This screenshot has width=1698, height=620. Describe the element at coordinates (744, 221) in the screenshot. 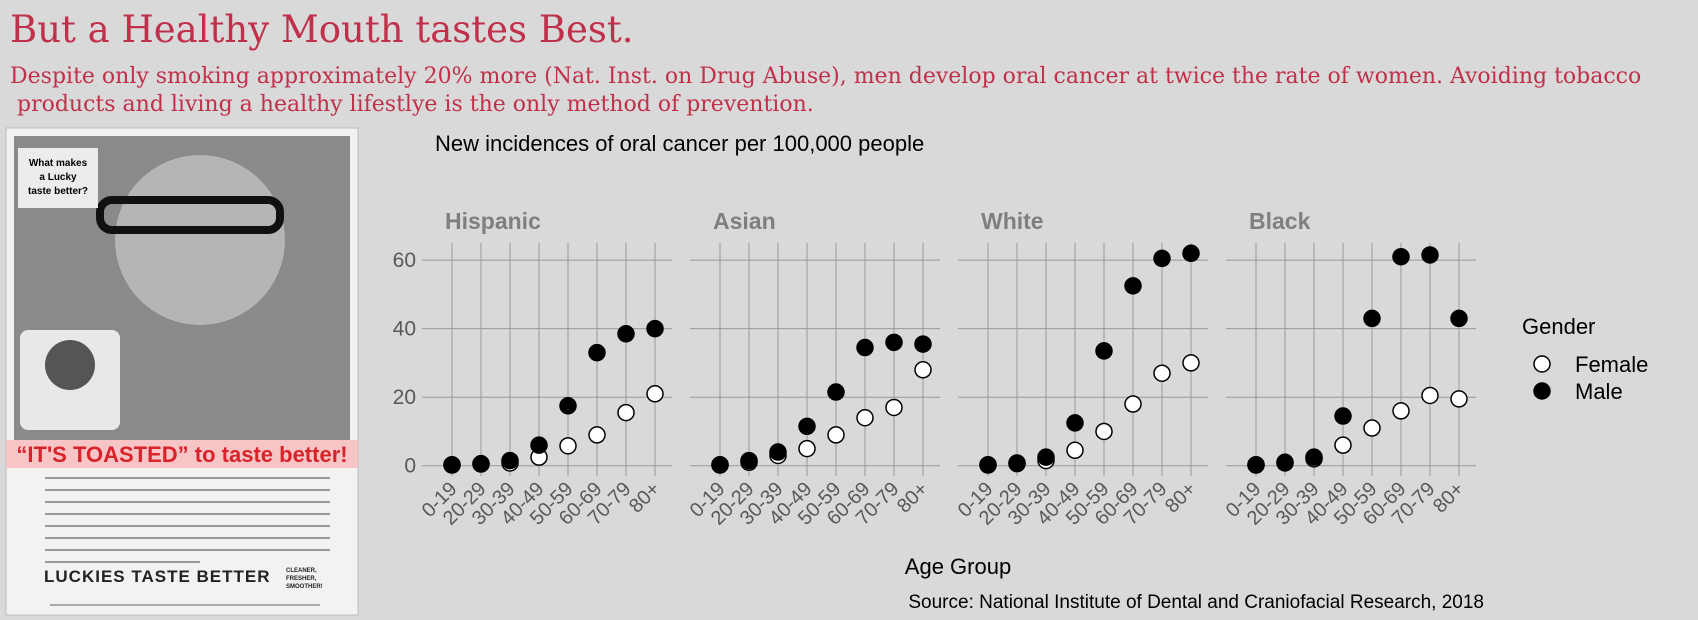

I see `panel-label: Asian` at that location.